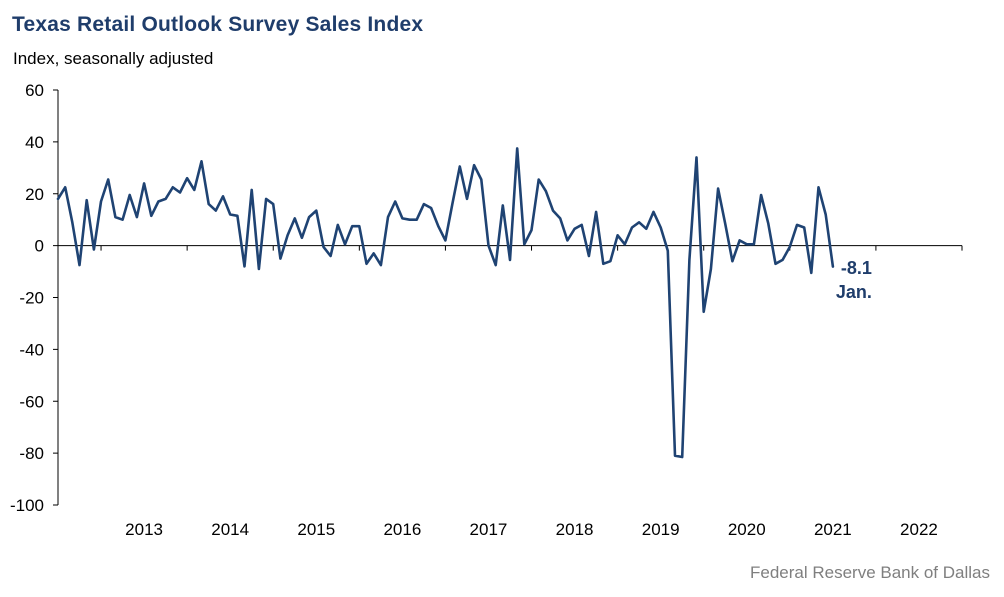 The width and height of the screenshot is (1004, 597). I want to click on x-tick-label: 2013, so click(144, 529).